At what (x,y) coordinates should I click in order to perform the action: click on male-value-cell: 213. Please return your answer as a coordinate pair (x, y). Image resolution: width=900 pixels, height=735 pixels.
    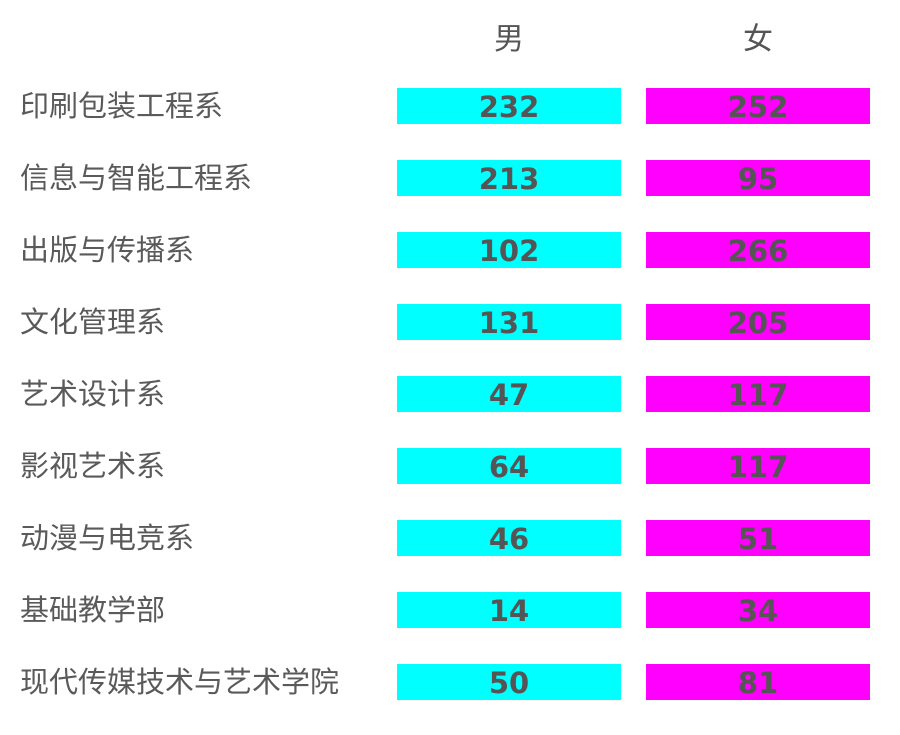
    Looking at the image, I should click on (509, 178).